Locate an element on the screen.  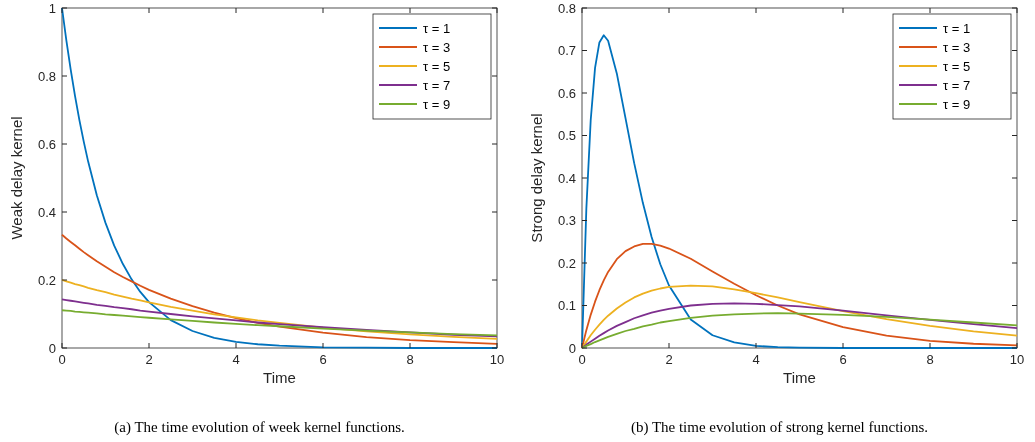
y-axis-title: Strong delay kernel is located at coordinates (536, 178).